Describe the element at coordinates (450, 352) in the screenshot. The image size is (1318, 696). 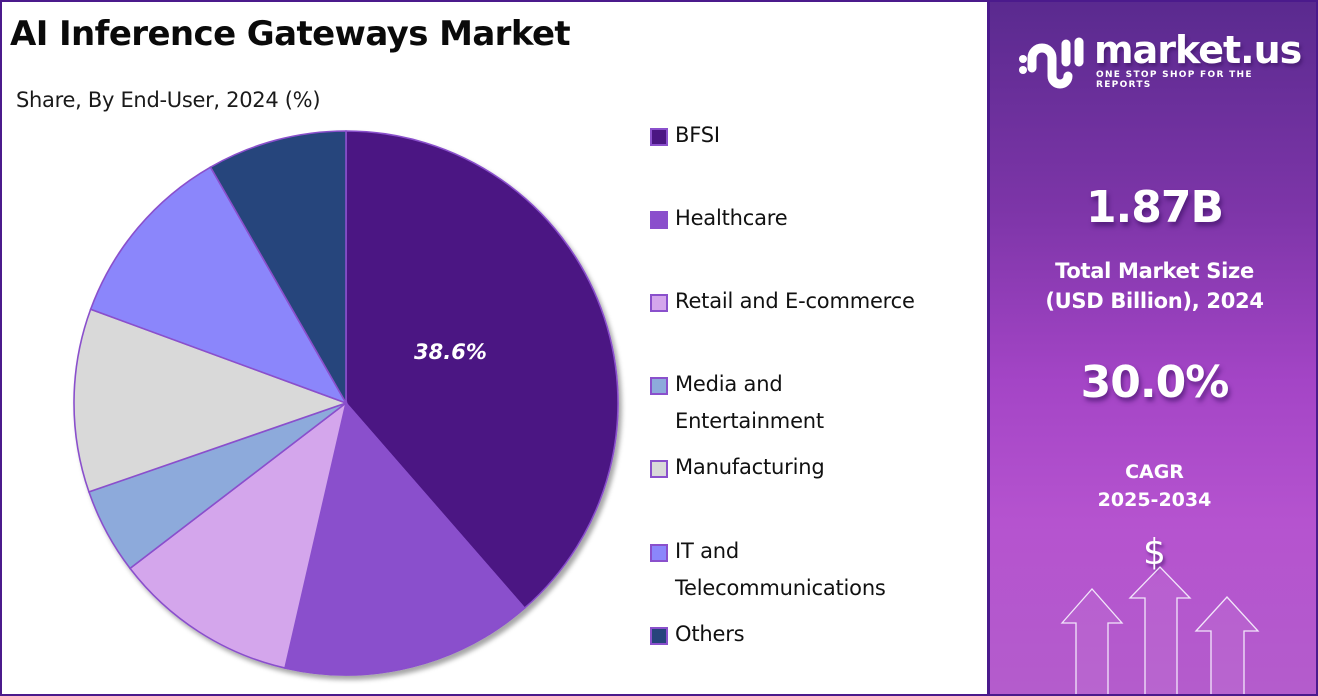
I see `bfsi-share-label: 38.6%` at that location.